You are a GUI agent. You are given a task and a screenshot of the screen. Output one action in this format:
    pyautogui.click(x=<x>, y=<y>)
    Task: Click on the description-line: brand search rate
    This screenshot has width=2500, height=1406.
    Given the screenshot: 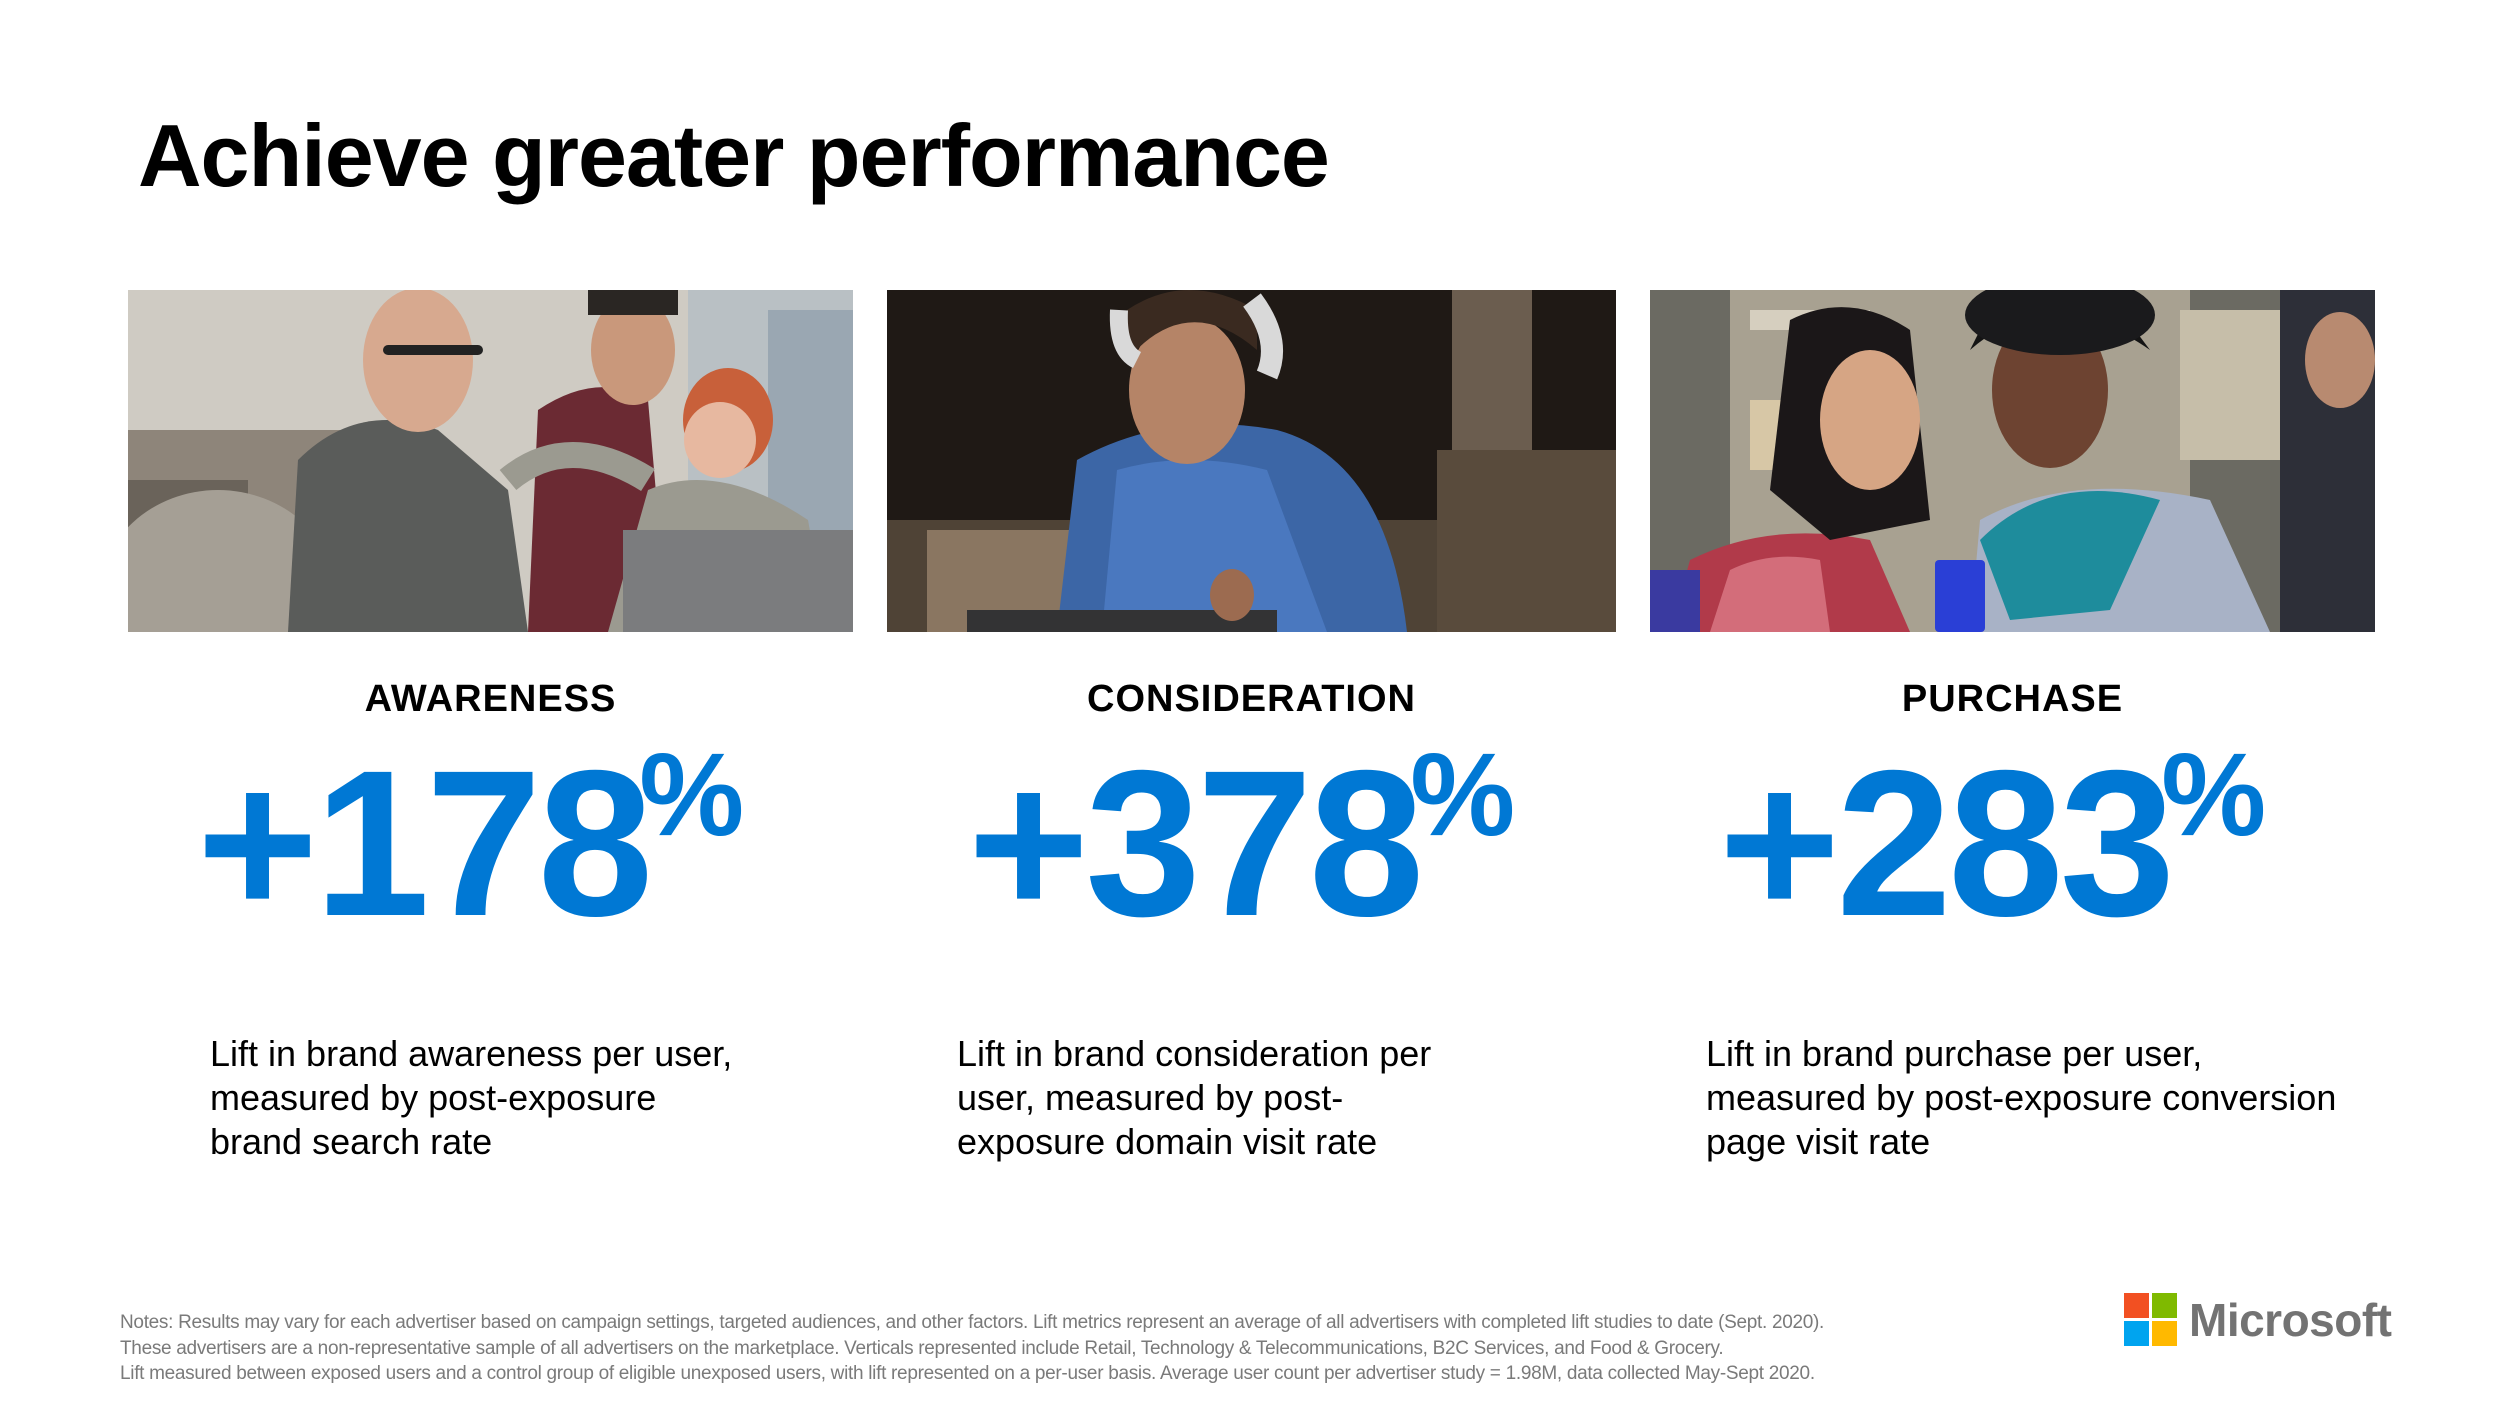 What is the action you would take?
    pyautogui.click(x=351, y=1141)
    